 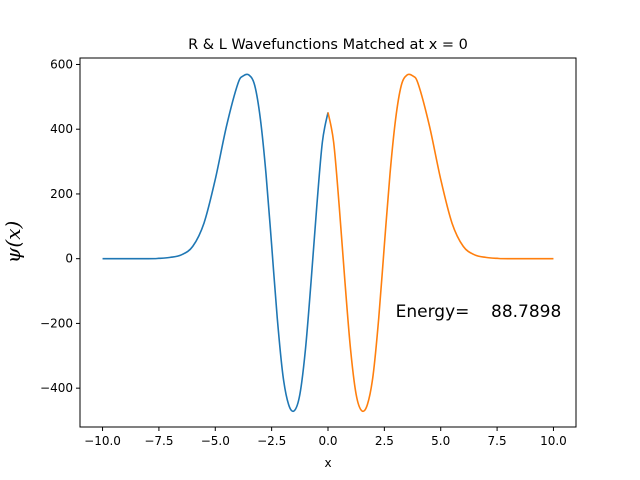 What do you see at coordinates (158, 441) in the screenshot?
I see `x-tick-label: −7.5` at bounding box center [158, 441].